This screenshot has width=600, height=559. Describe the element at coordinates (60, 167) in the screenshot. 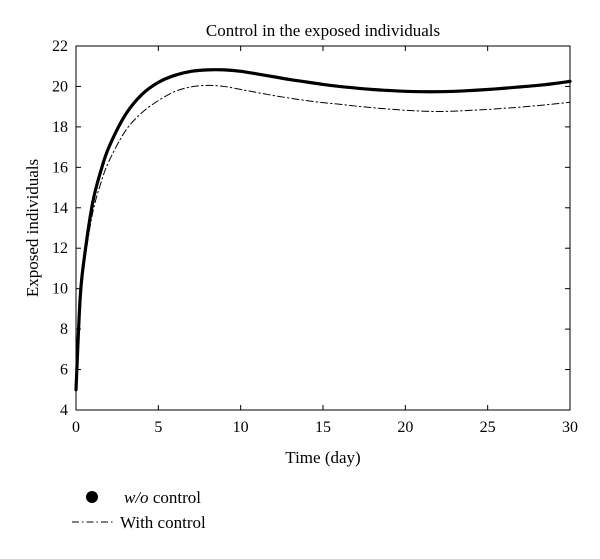

I see `y-tick-label: 16` at that location.